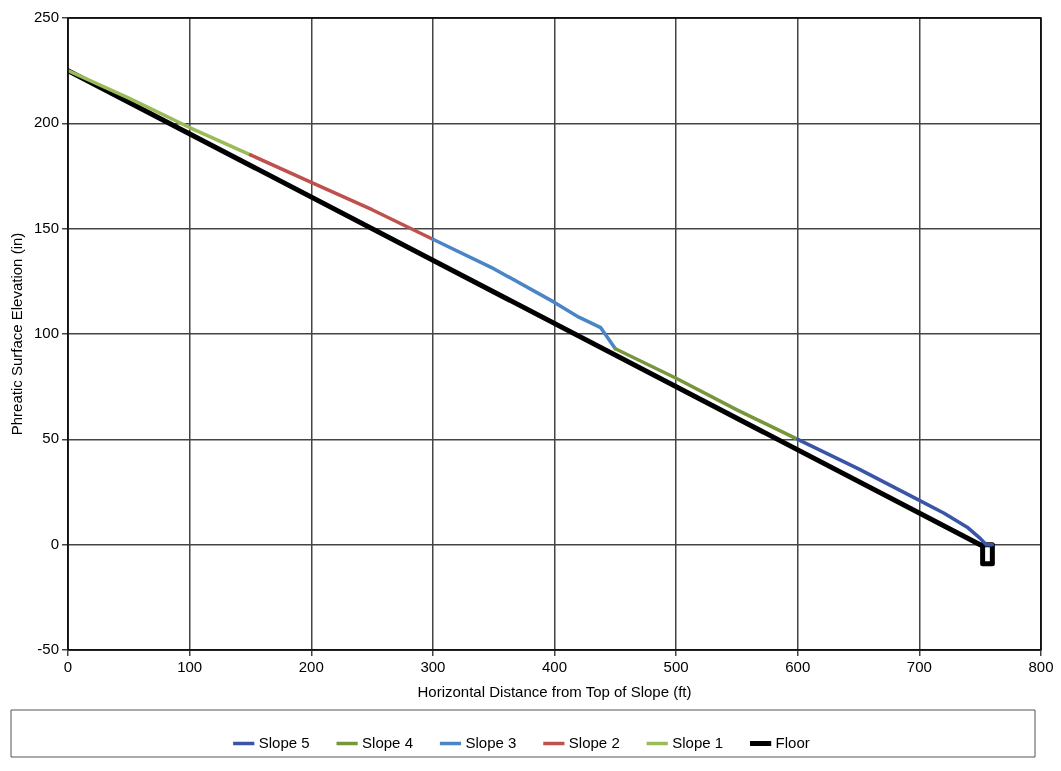 This screenshot has height=771, width=1061. I want to click on x-tick-label: 100, so click(190, 667).